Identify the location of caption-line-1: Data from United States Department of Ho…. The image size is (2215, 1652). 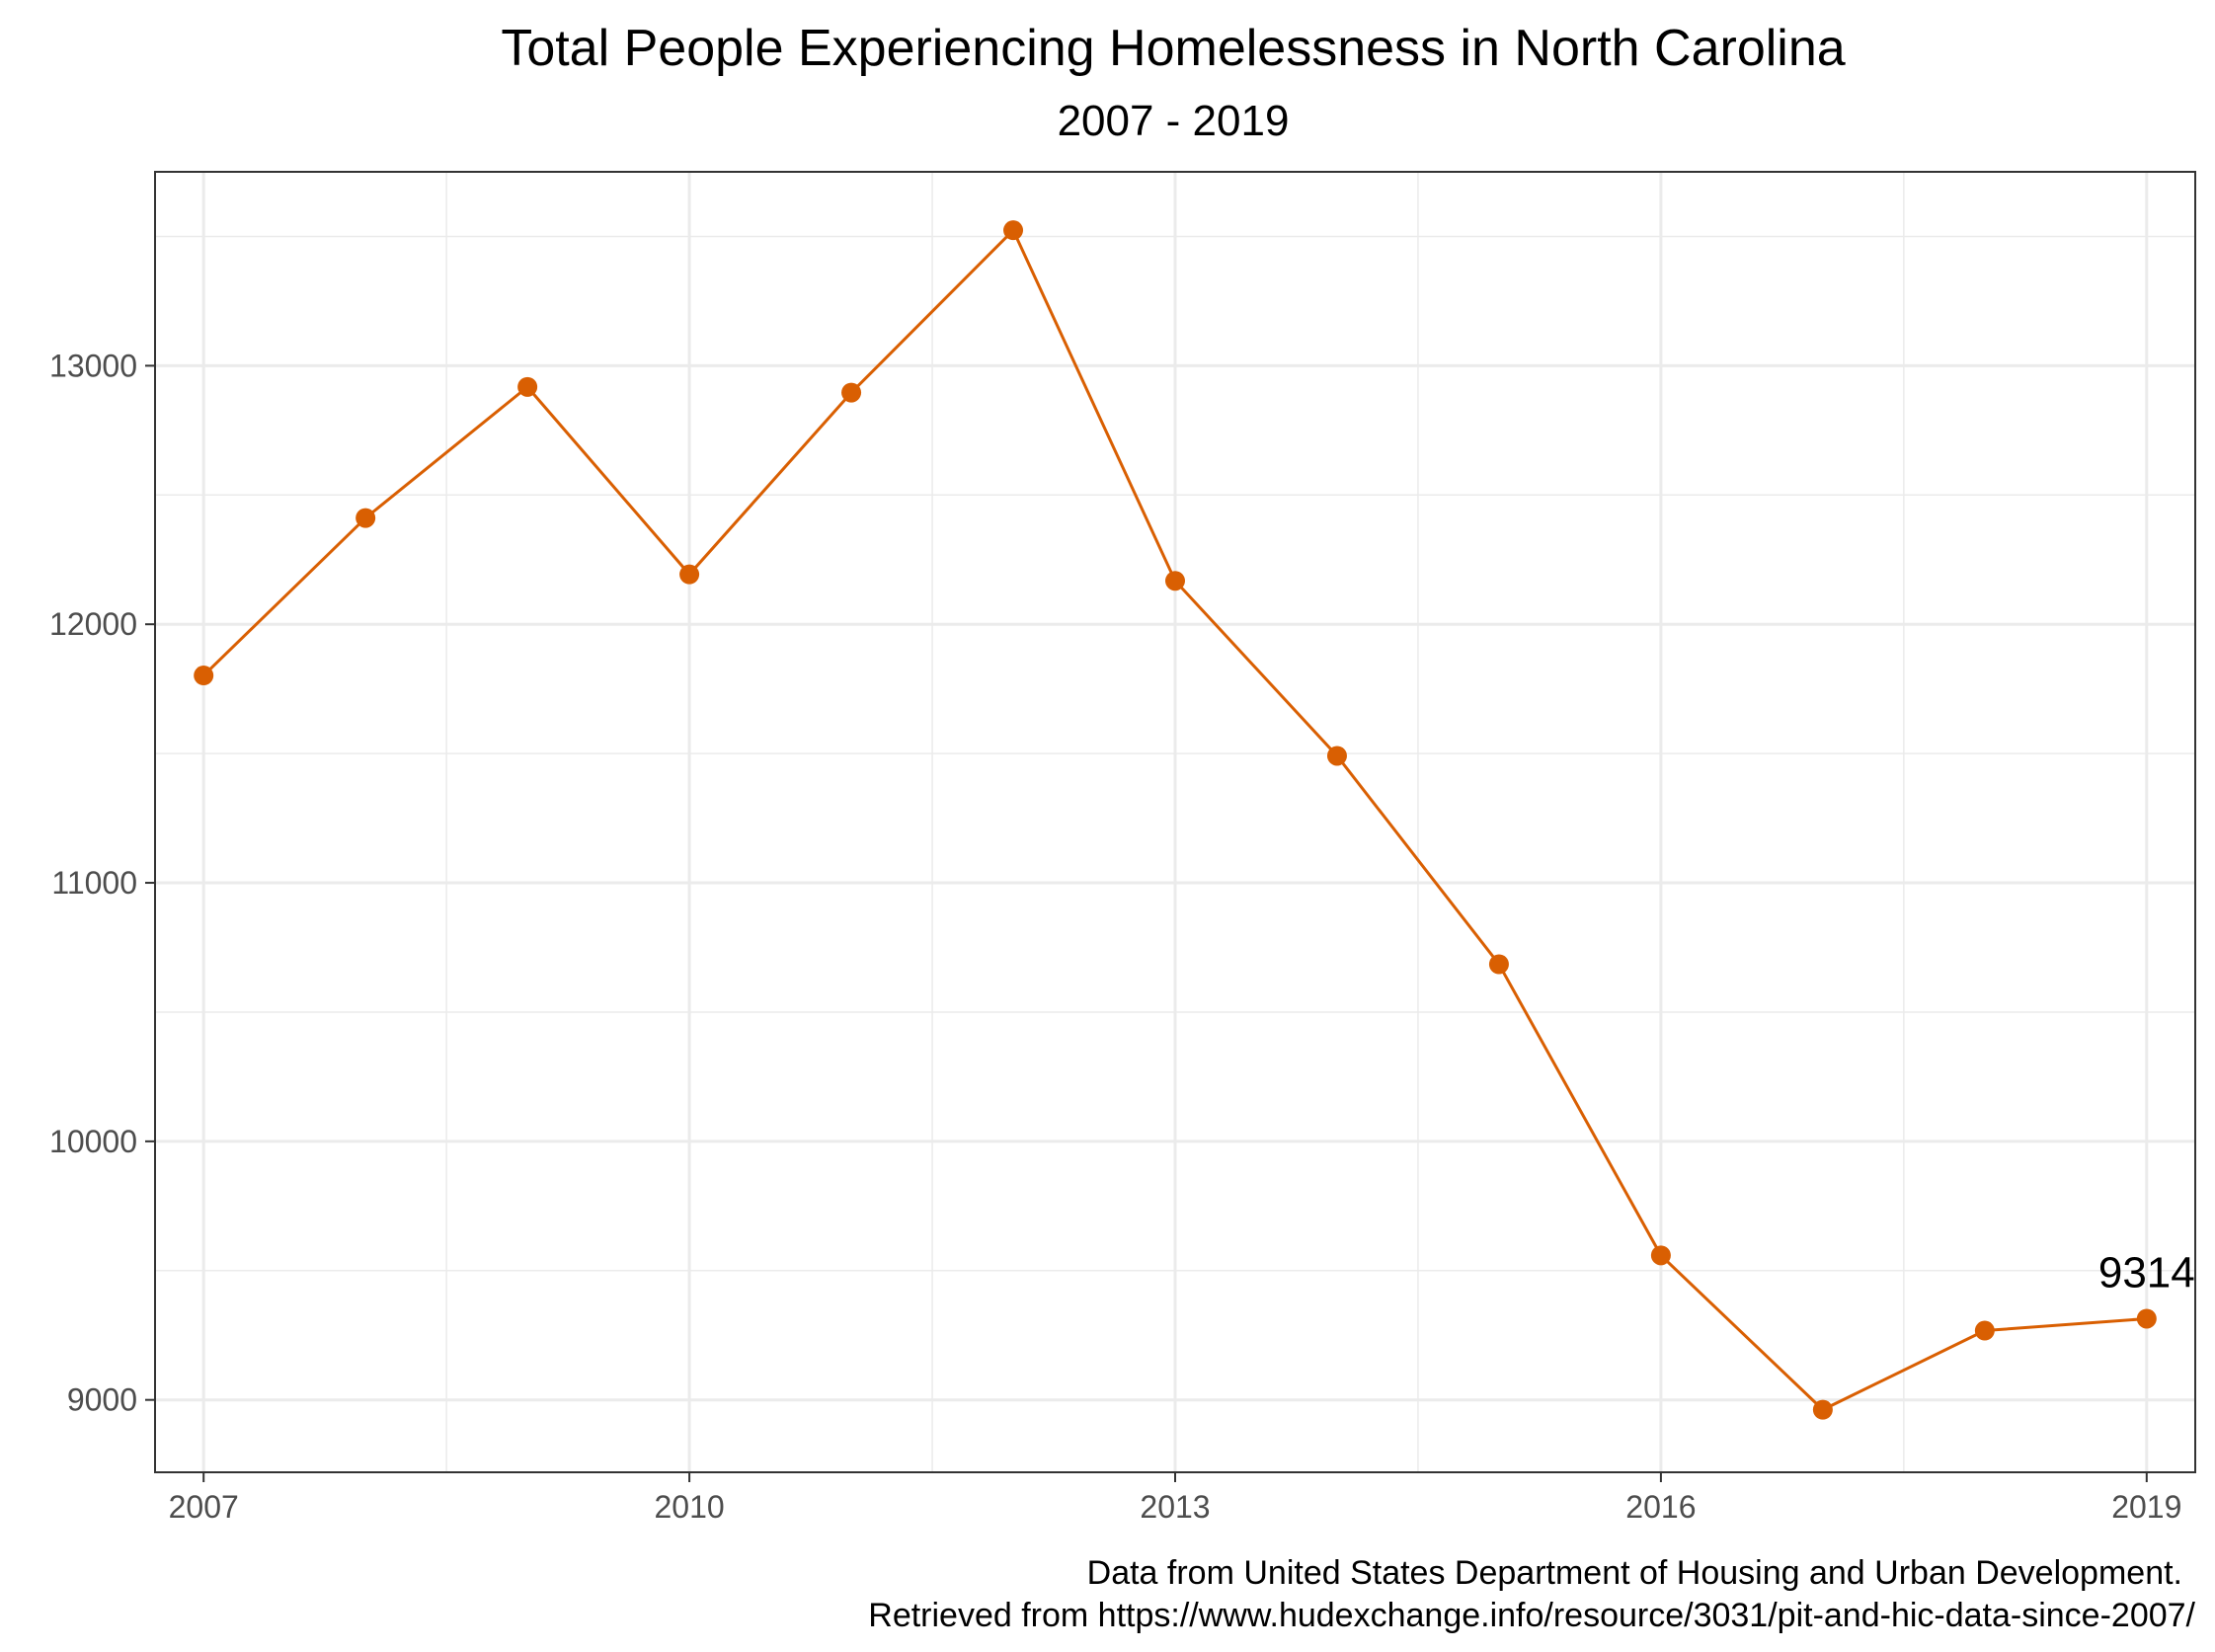
(1634, 1573).